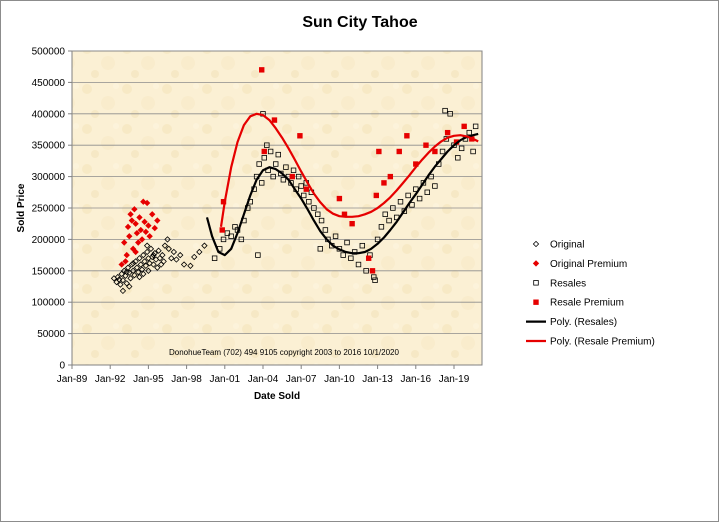  Describe the element at coordinates (110, 379) in the screenshot. I see `x-tick-label: Jan-92` at that location.